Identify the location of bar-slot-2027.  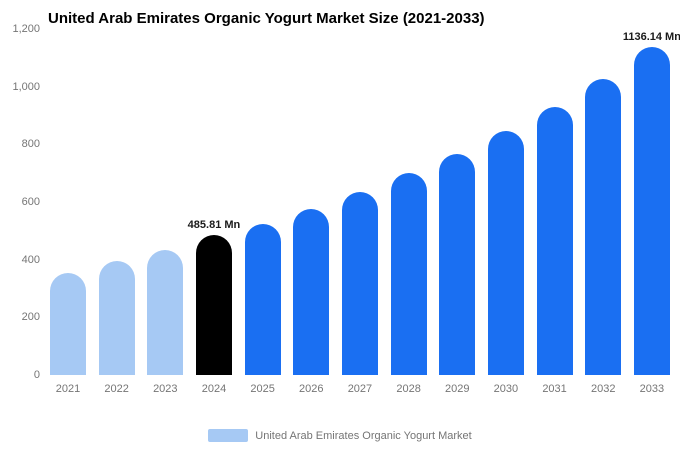
(360, 202).